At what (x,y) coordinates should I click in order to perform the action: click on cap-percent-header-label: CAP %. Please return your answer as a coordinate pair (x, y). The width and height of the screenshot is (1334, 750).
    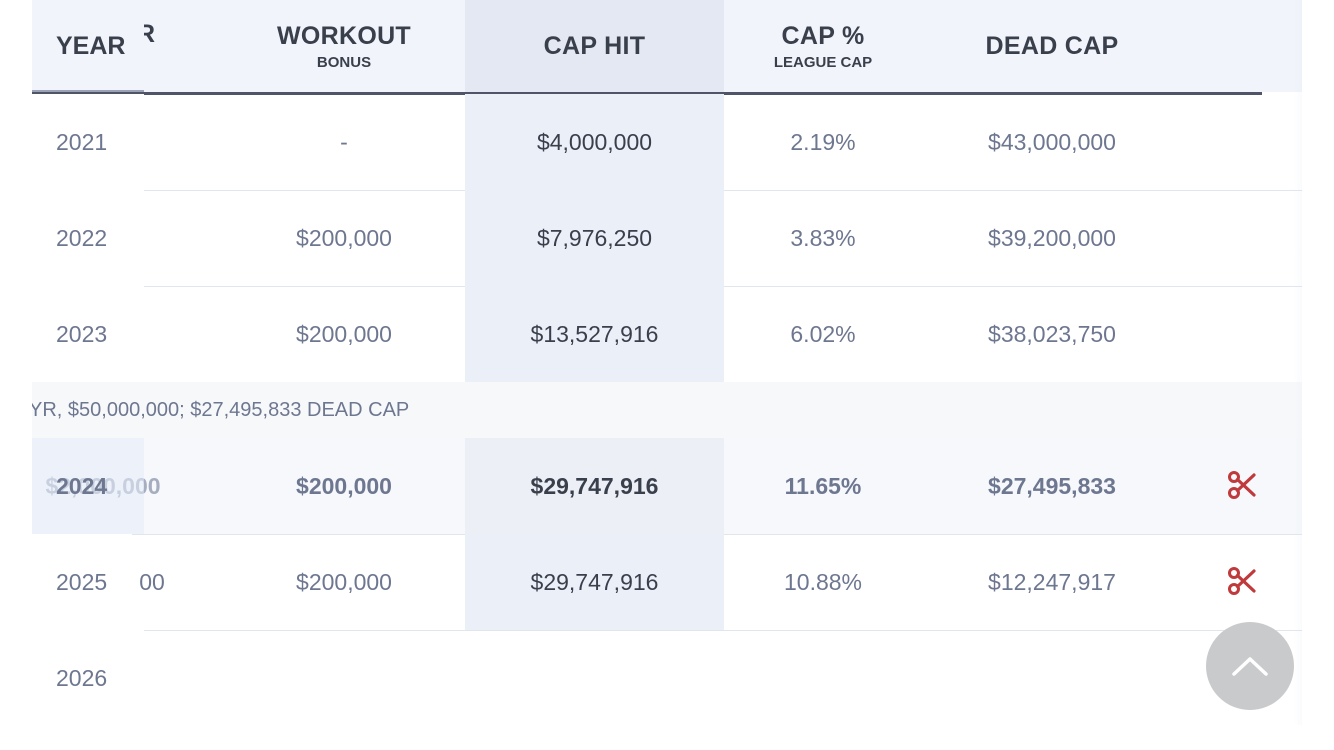
    Looking at the image, I should click on (823, 35).